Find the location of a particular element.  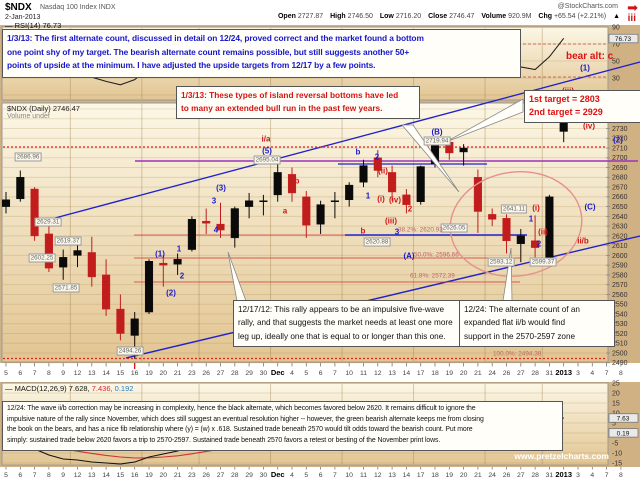

svg-text: 2013 is located at coordinates (563, 474).